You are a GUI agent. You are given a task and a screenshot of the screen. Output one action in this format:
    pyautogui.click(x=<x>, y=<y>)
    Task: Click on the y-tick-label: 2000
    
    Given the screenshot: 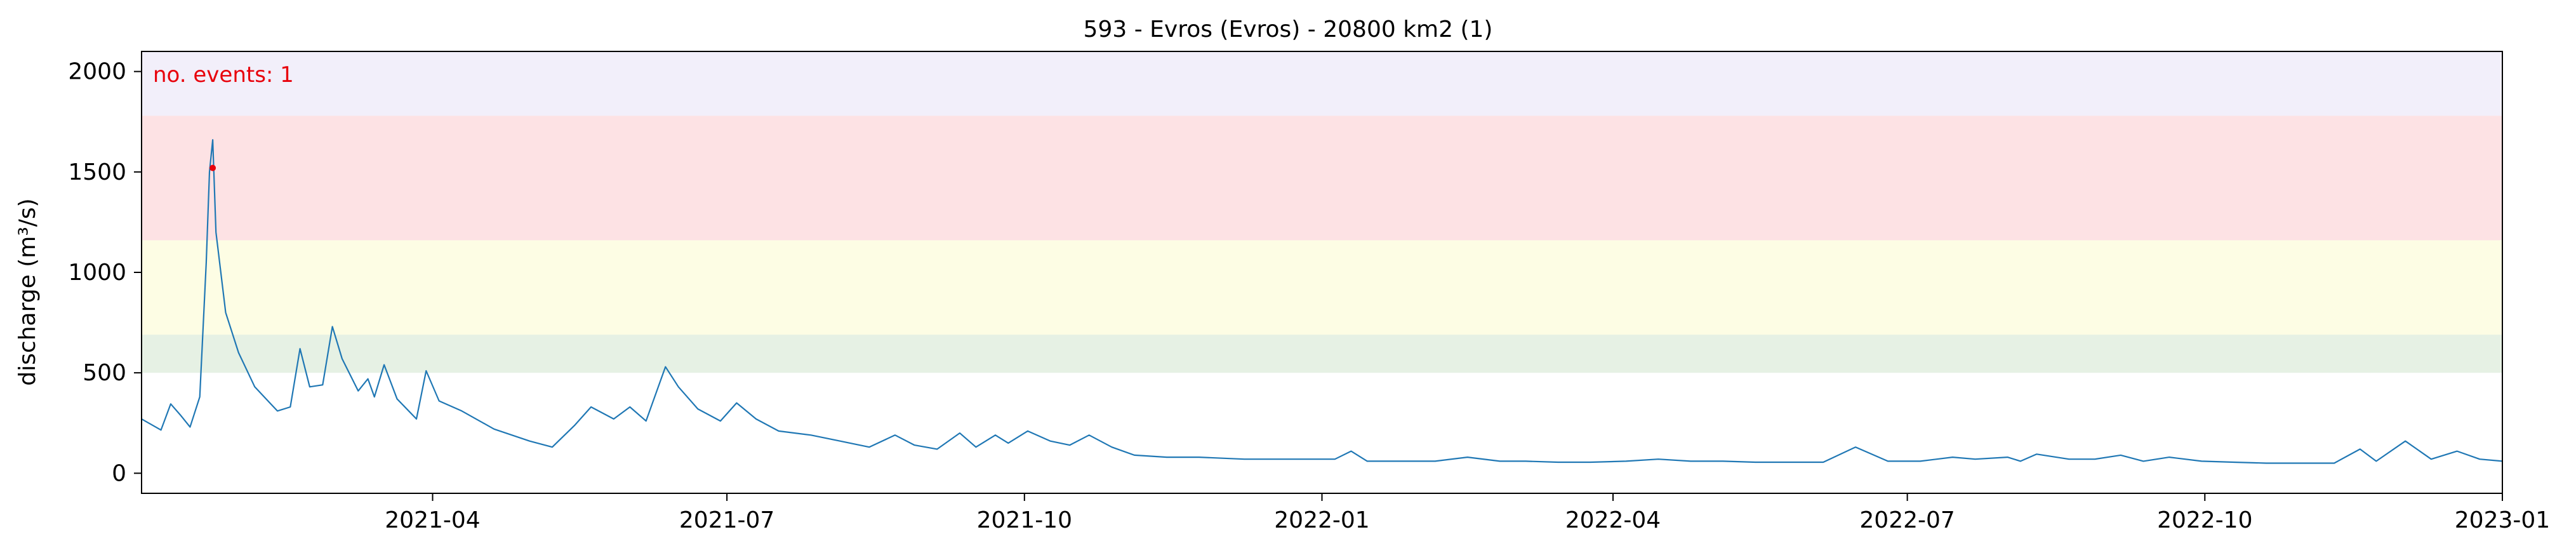 What is the action you would take?
    pyautogui.click(x=97, y=72)
    